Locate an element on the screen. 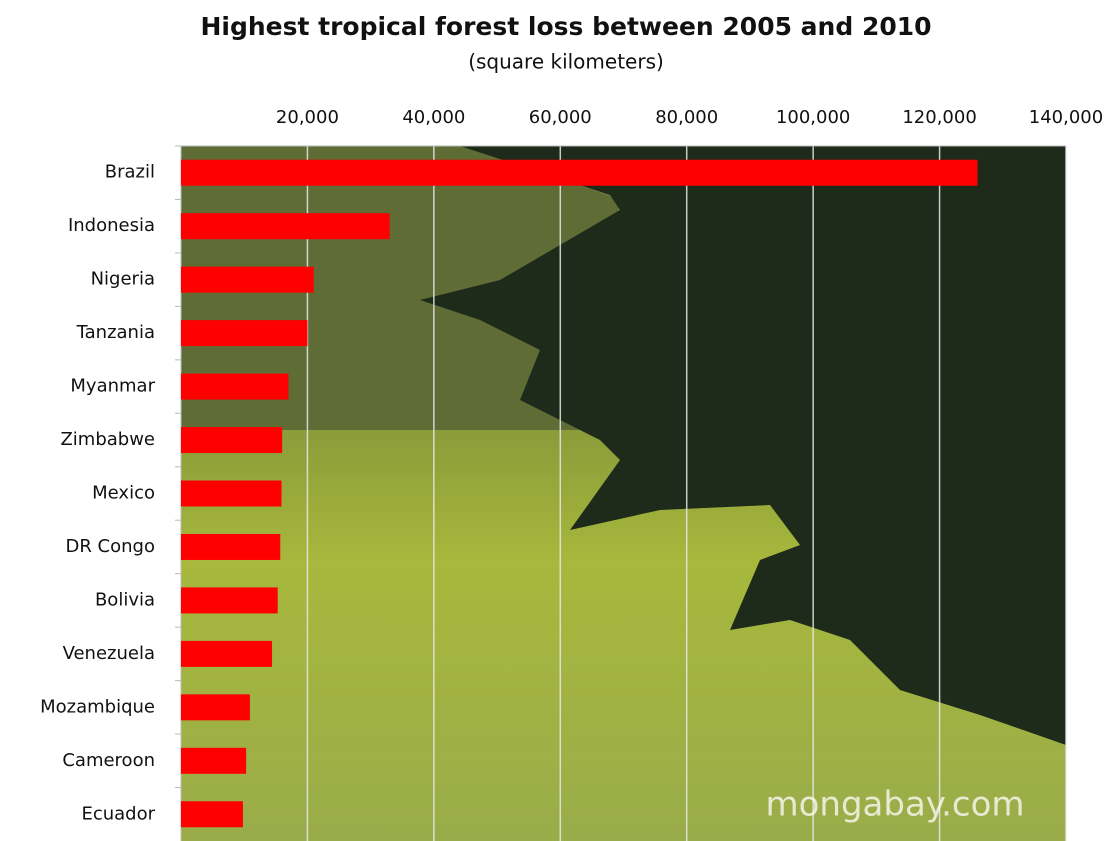 The height and width of the screenshot is (841, 1118). y-tick-label: Mozambique is located at coordinates (97, 706).